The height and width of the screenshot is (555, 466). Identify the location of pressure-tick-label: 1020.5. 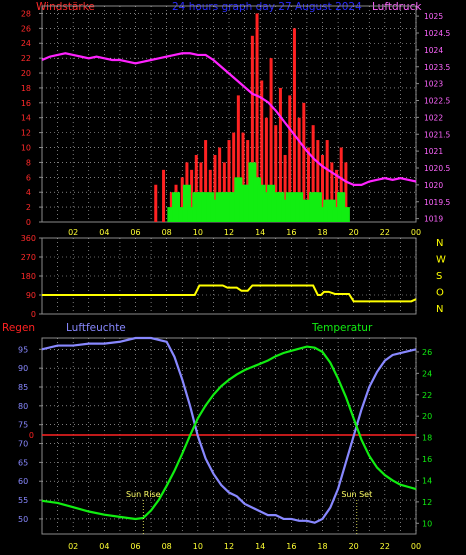
(437, 168).